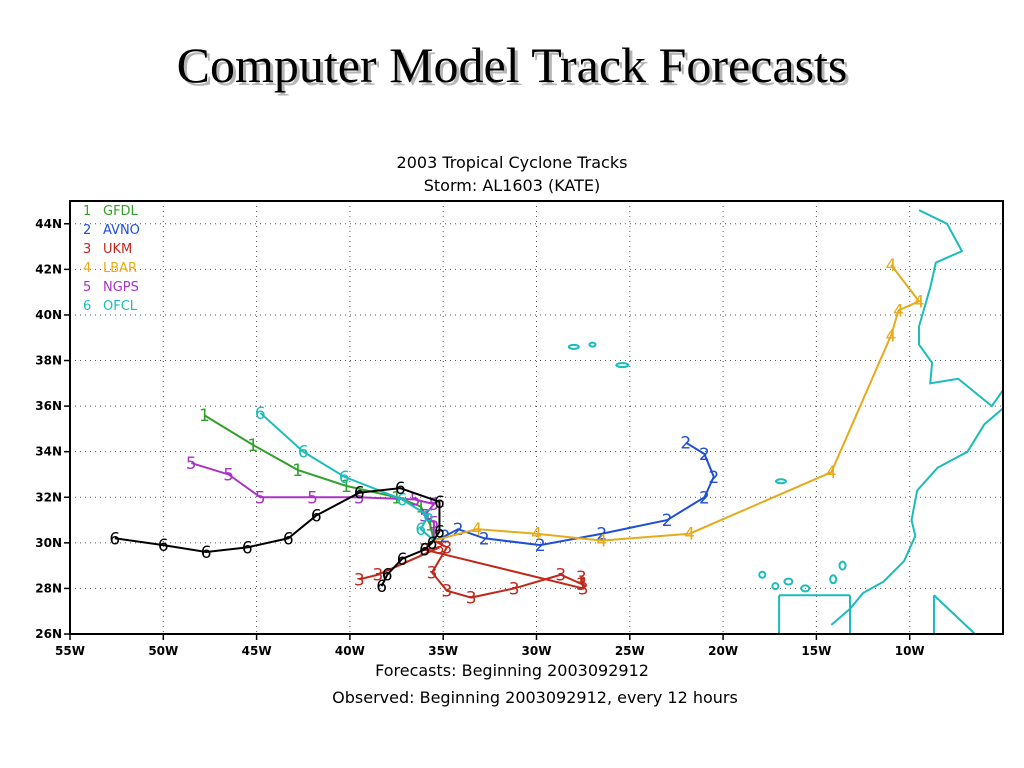  Describe the element at coordinates (111, 259) in the screenshot. I see `legend: 1 GFDL 2 AVNO 3 UKM 4 LBAR 5 NGPS 6 OFCL` at that location.